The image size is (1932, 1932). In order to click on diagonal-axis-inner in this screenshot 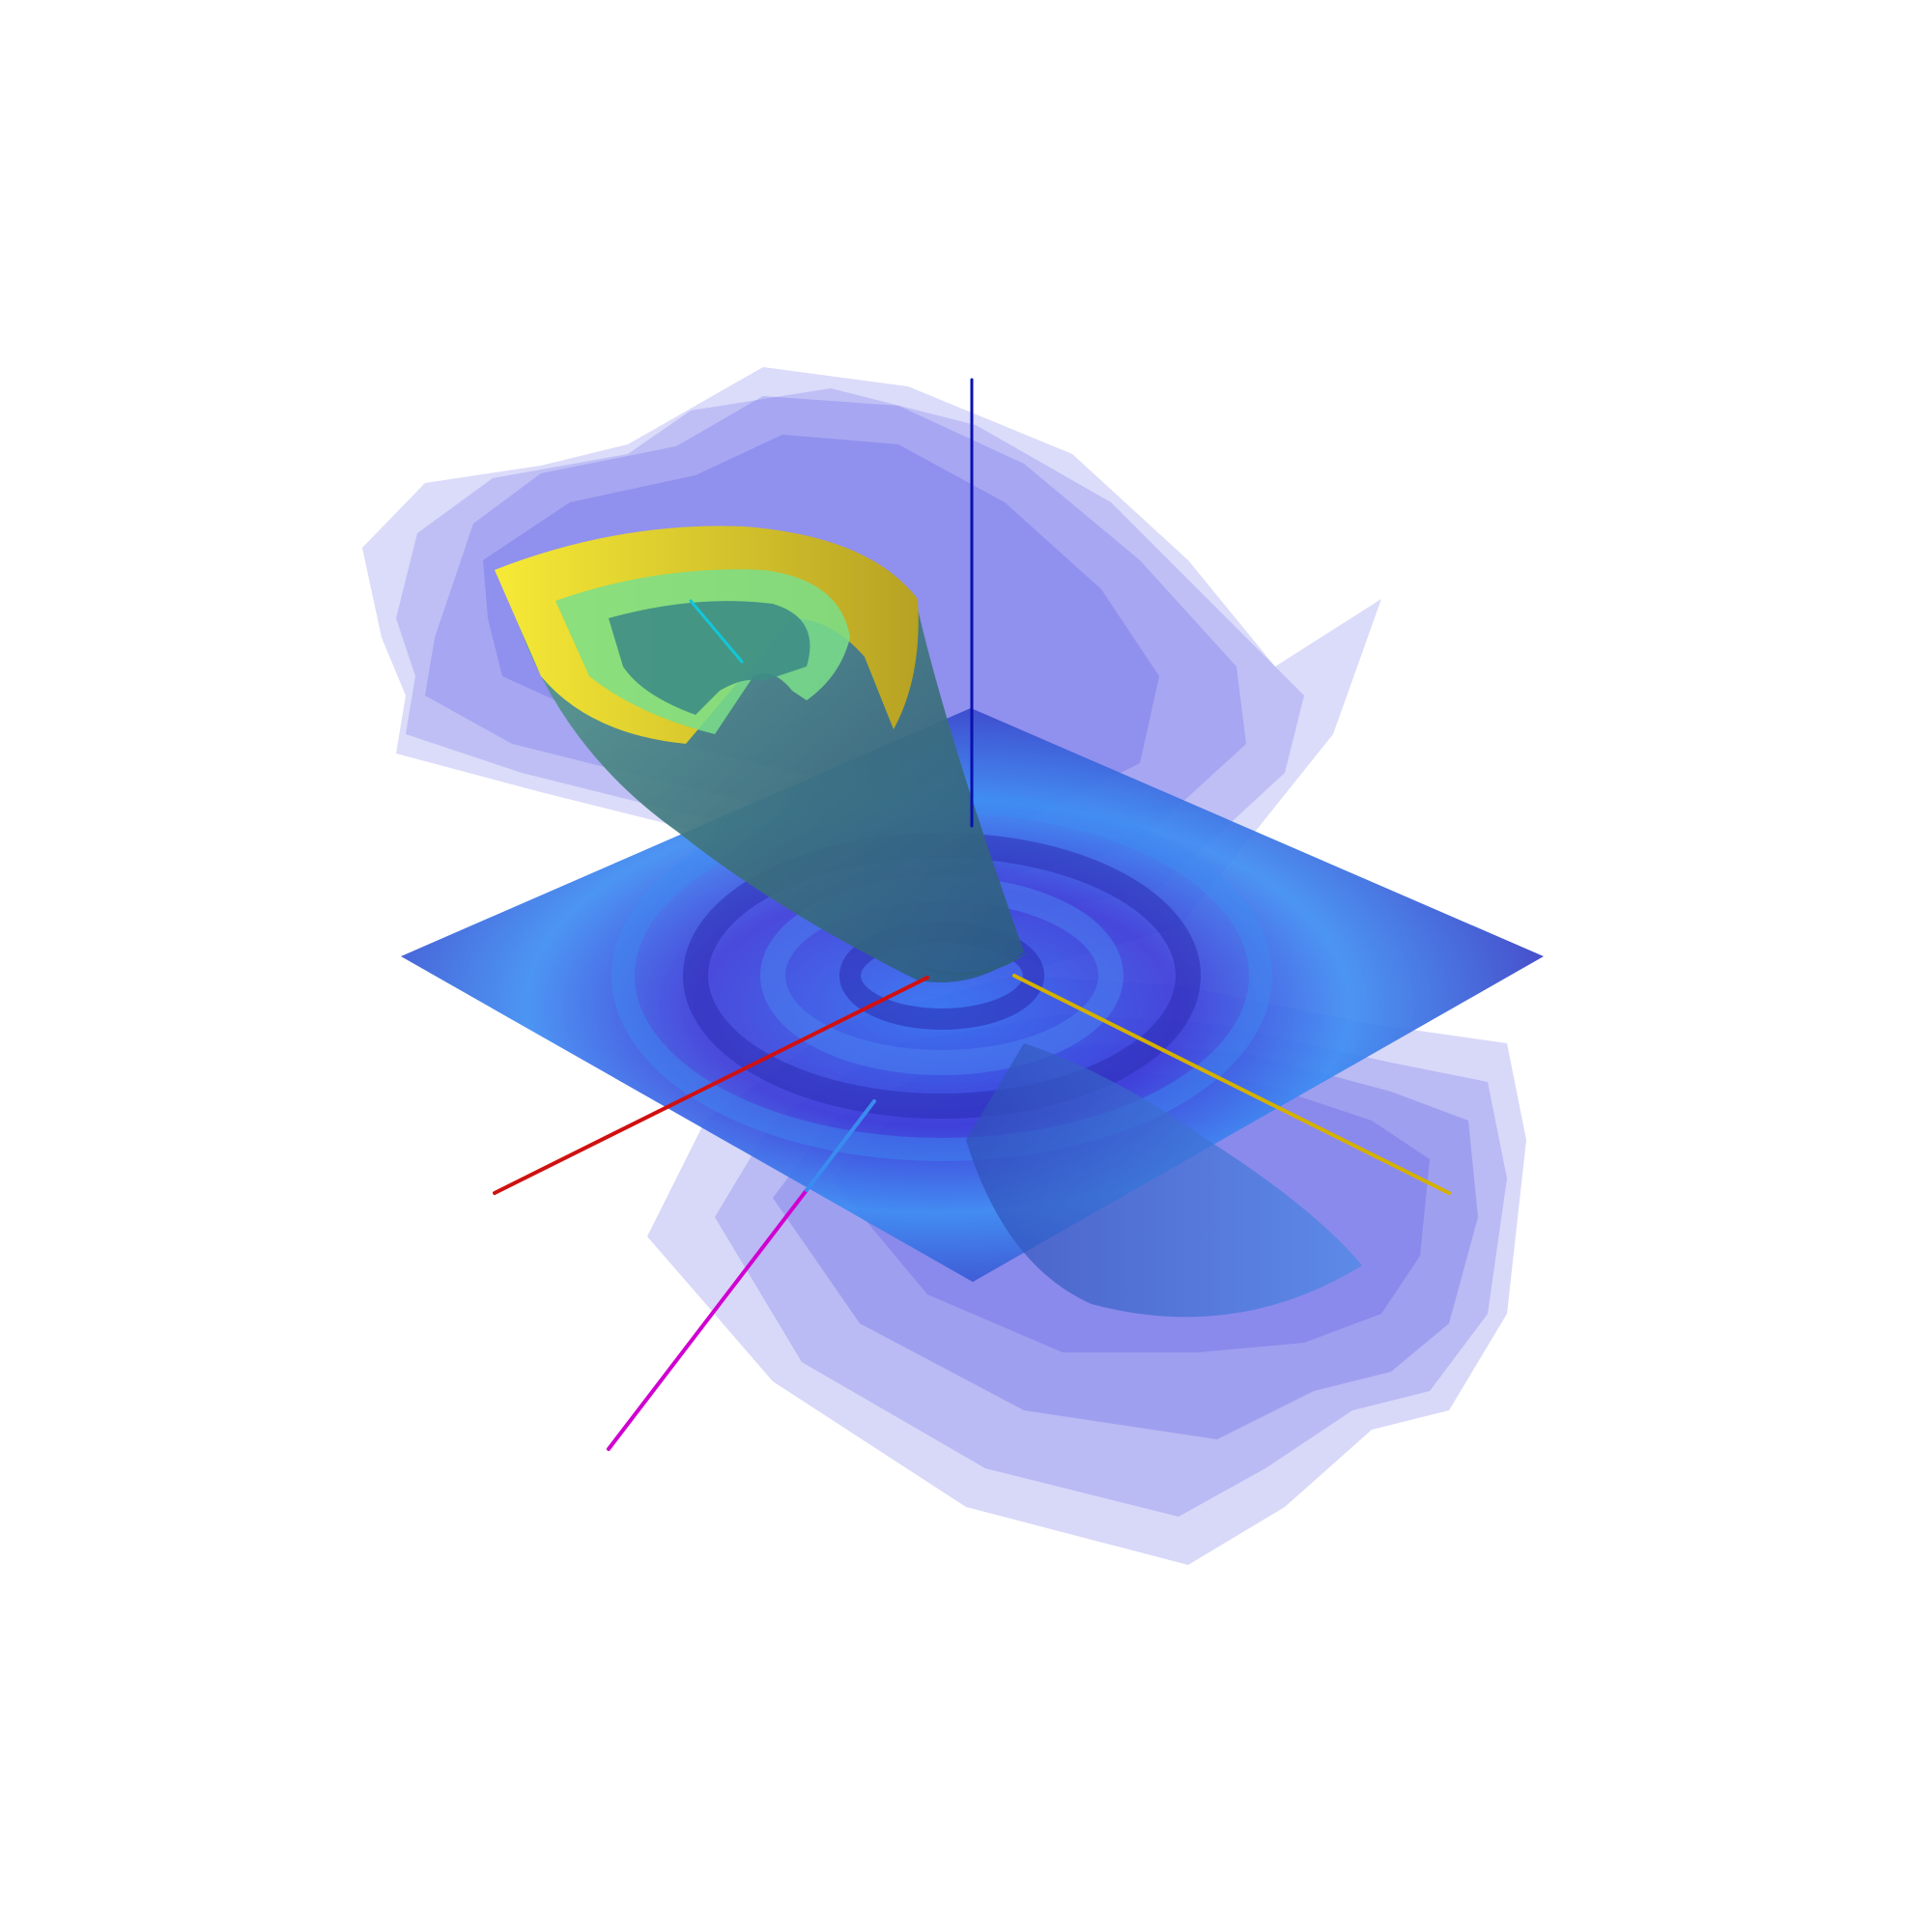, I will do `click(840, 1145)`.